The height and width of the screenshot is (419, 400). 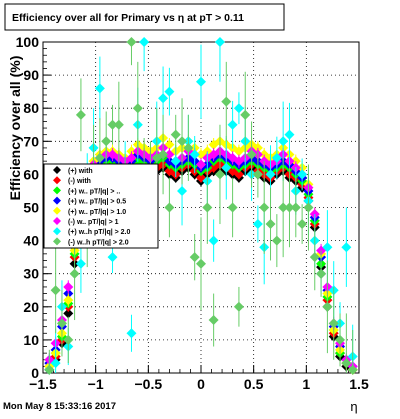 What do you see at coordinates (97, 202) in the screenshot?
I see `legend-label: (+) w.. pT/|q| > 0.5` at bounding box center [97, 202].